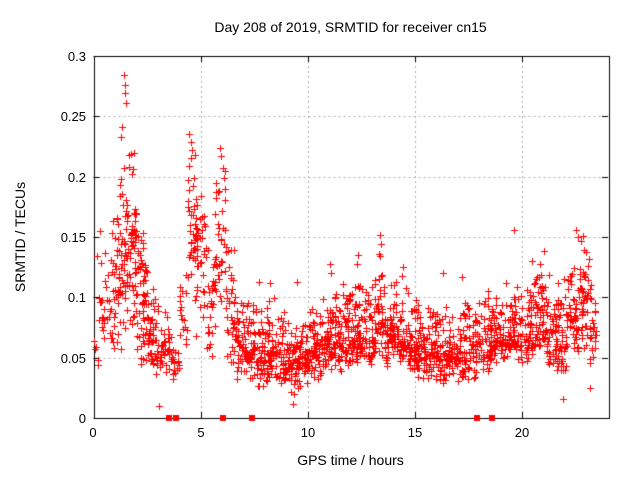  Describe the element at coordinates (93, 432) in the screenshot. I see `x-tick-label: 0` at that location.